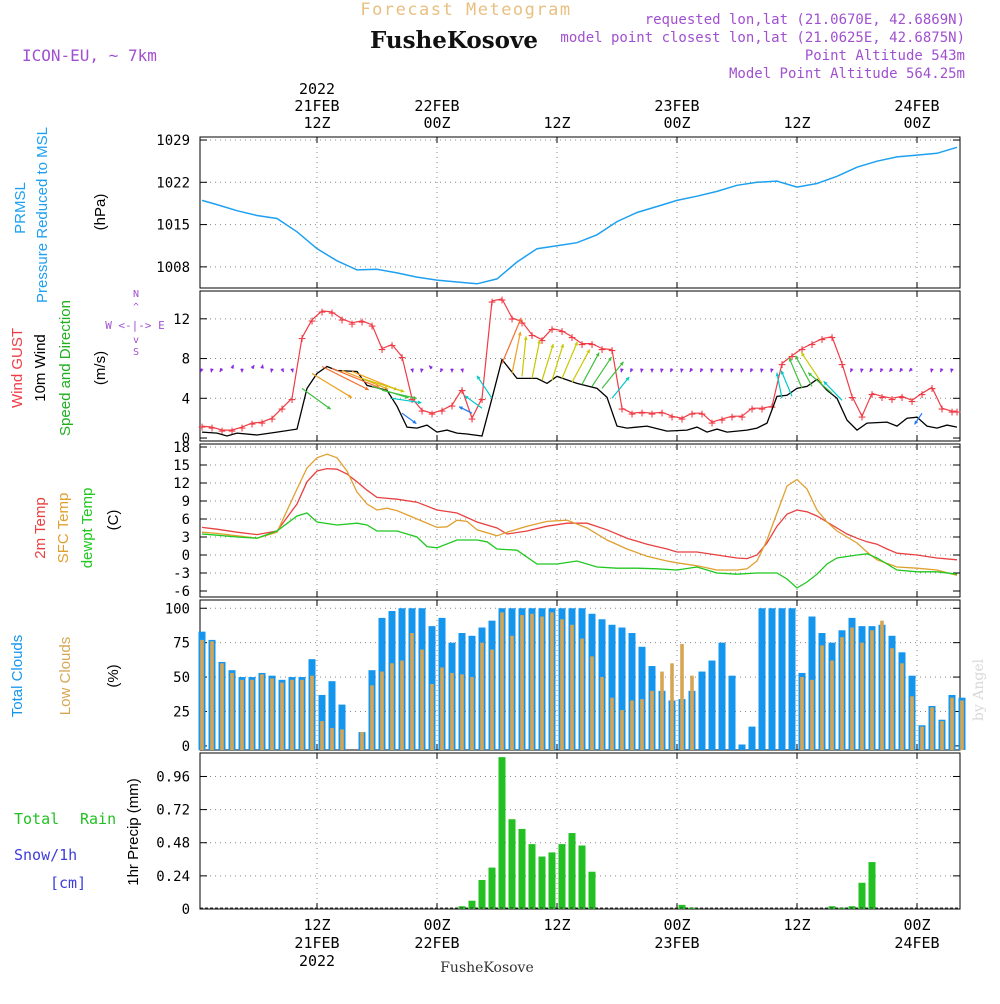 This screenshot has width=1000, height=1004. I want to click on figure-title: Forecast Meteogram, so click(465, 10).